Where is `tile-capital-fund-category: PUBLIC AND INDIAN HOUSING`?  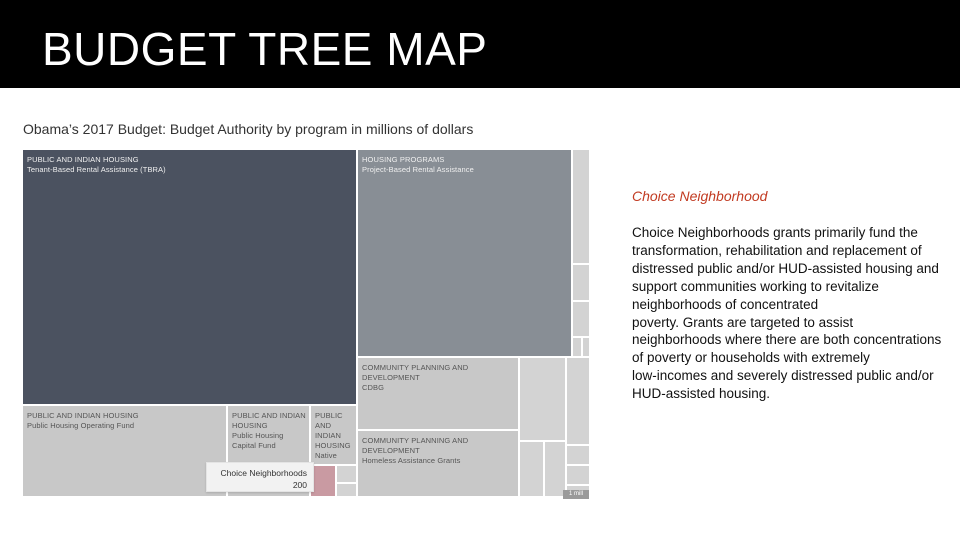
tile-capital-fund-category: PUBLIC AND INDIAN HOUSING is located at coordinates (269, 420).